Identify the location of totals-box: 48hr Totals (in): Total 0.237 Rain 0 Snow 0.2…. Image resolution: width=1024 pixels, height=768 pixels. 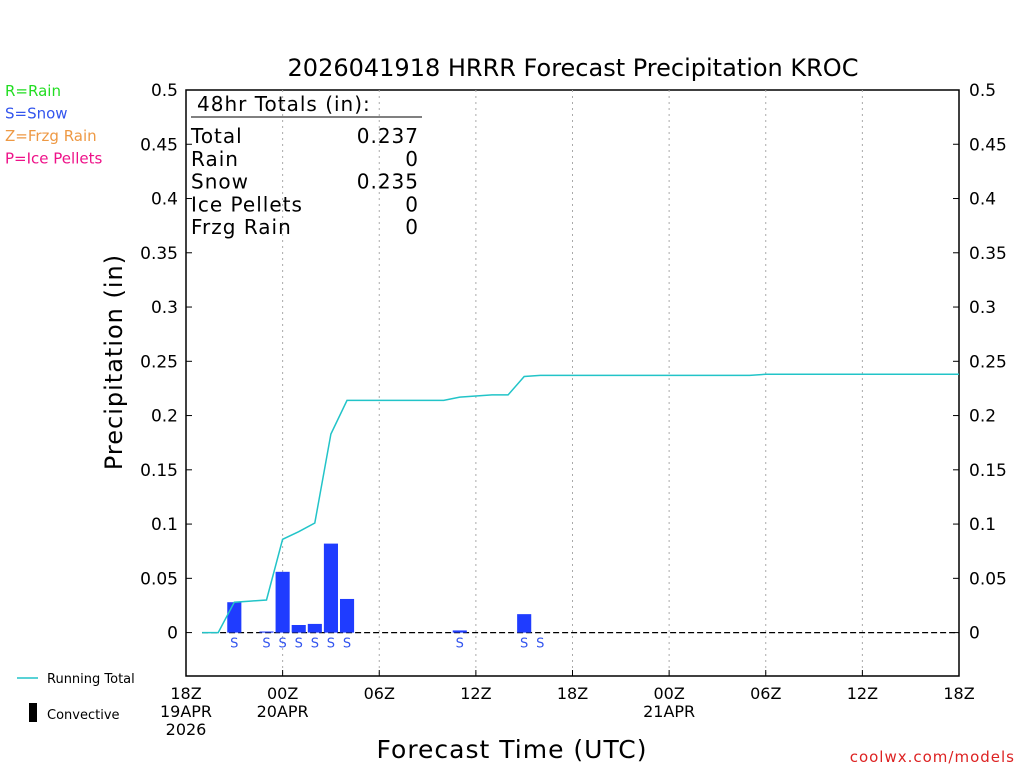
(306, 165).